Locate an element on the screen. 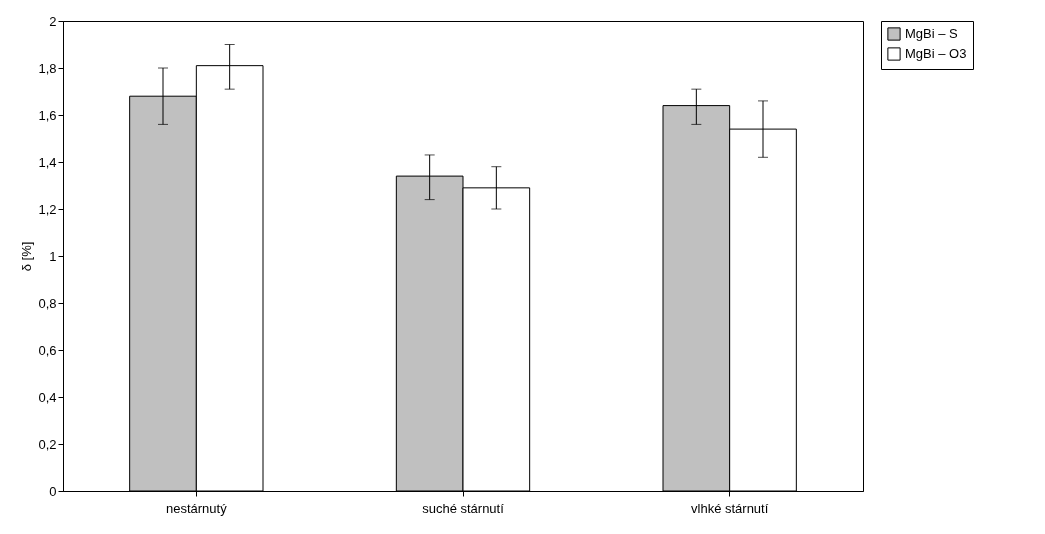 This screenshot has width=1045, height=534. y-tick-label: 1,2 is located at coordinates (47, 209).